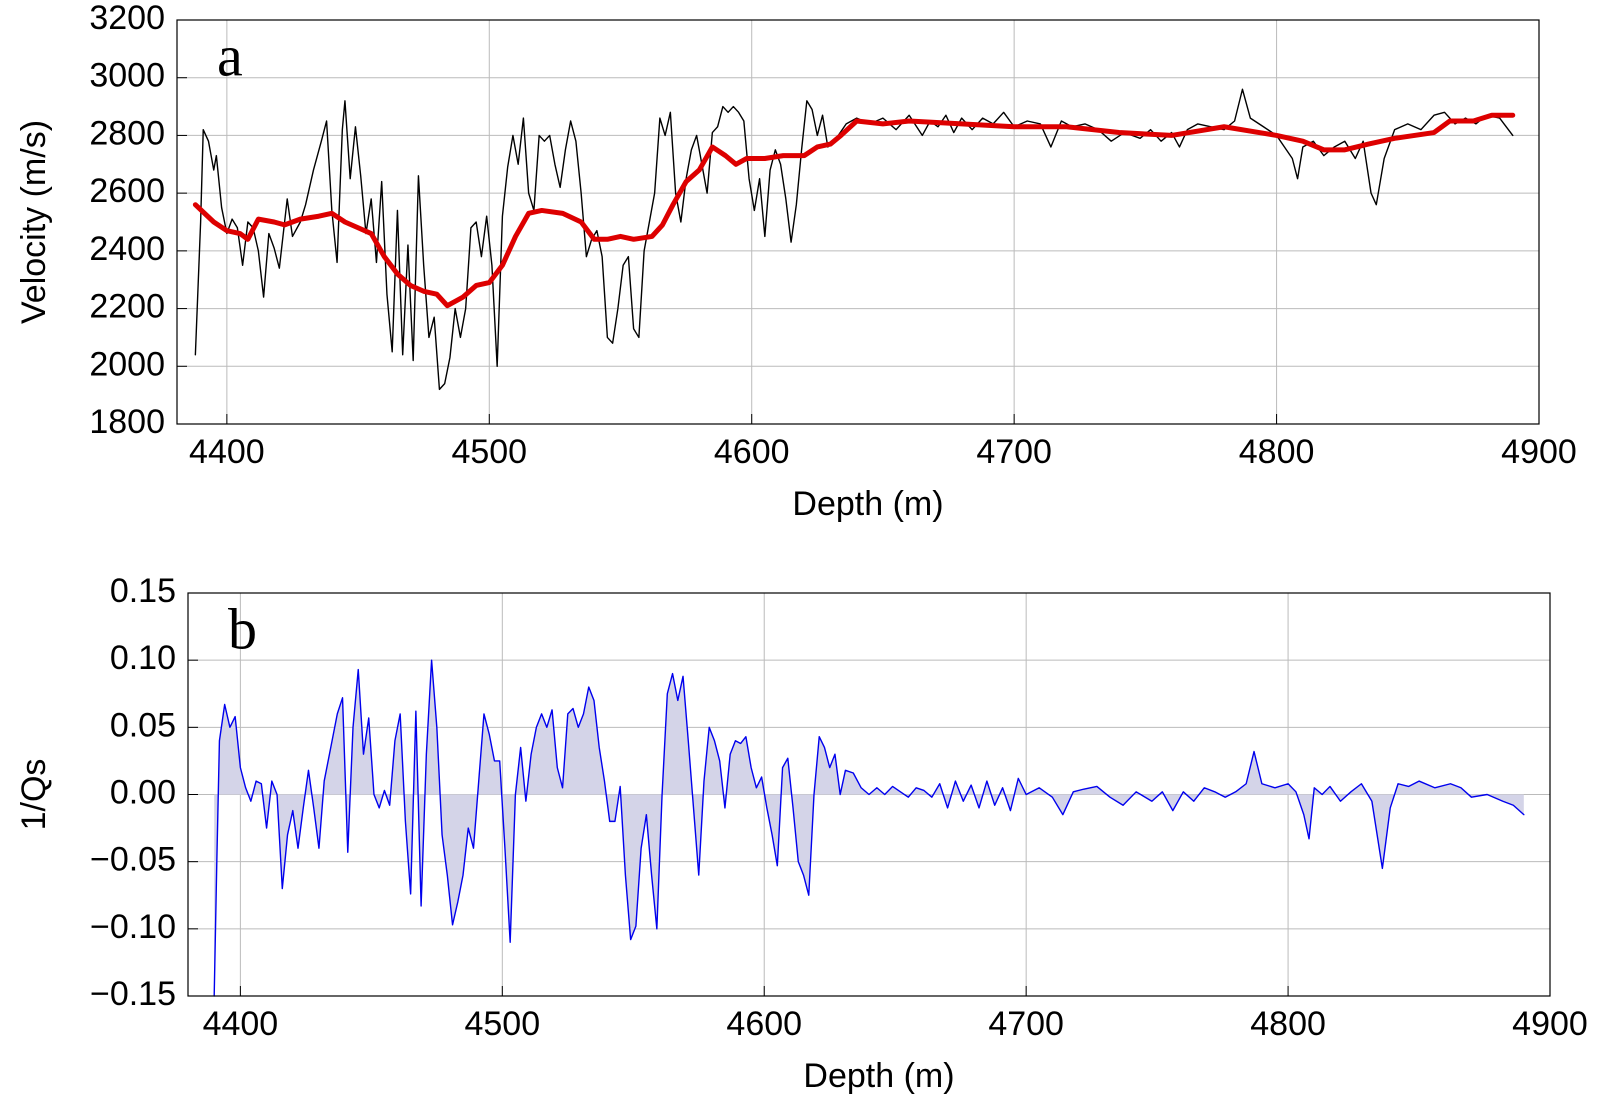  What do you see at coordinates (133, 927) in the screenshot?
I see `y-tick-label: −0.10` at bounding box center [133, 927].